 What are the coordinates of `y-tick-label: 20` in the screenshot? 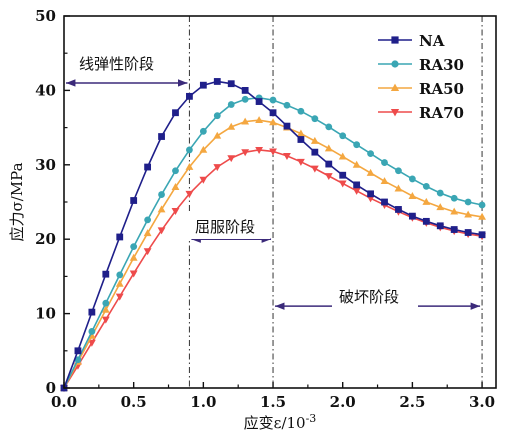 It's located at (45, 239).